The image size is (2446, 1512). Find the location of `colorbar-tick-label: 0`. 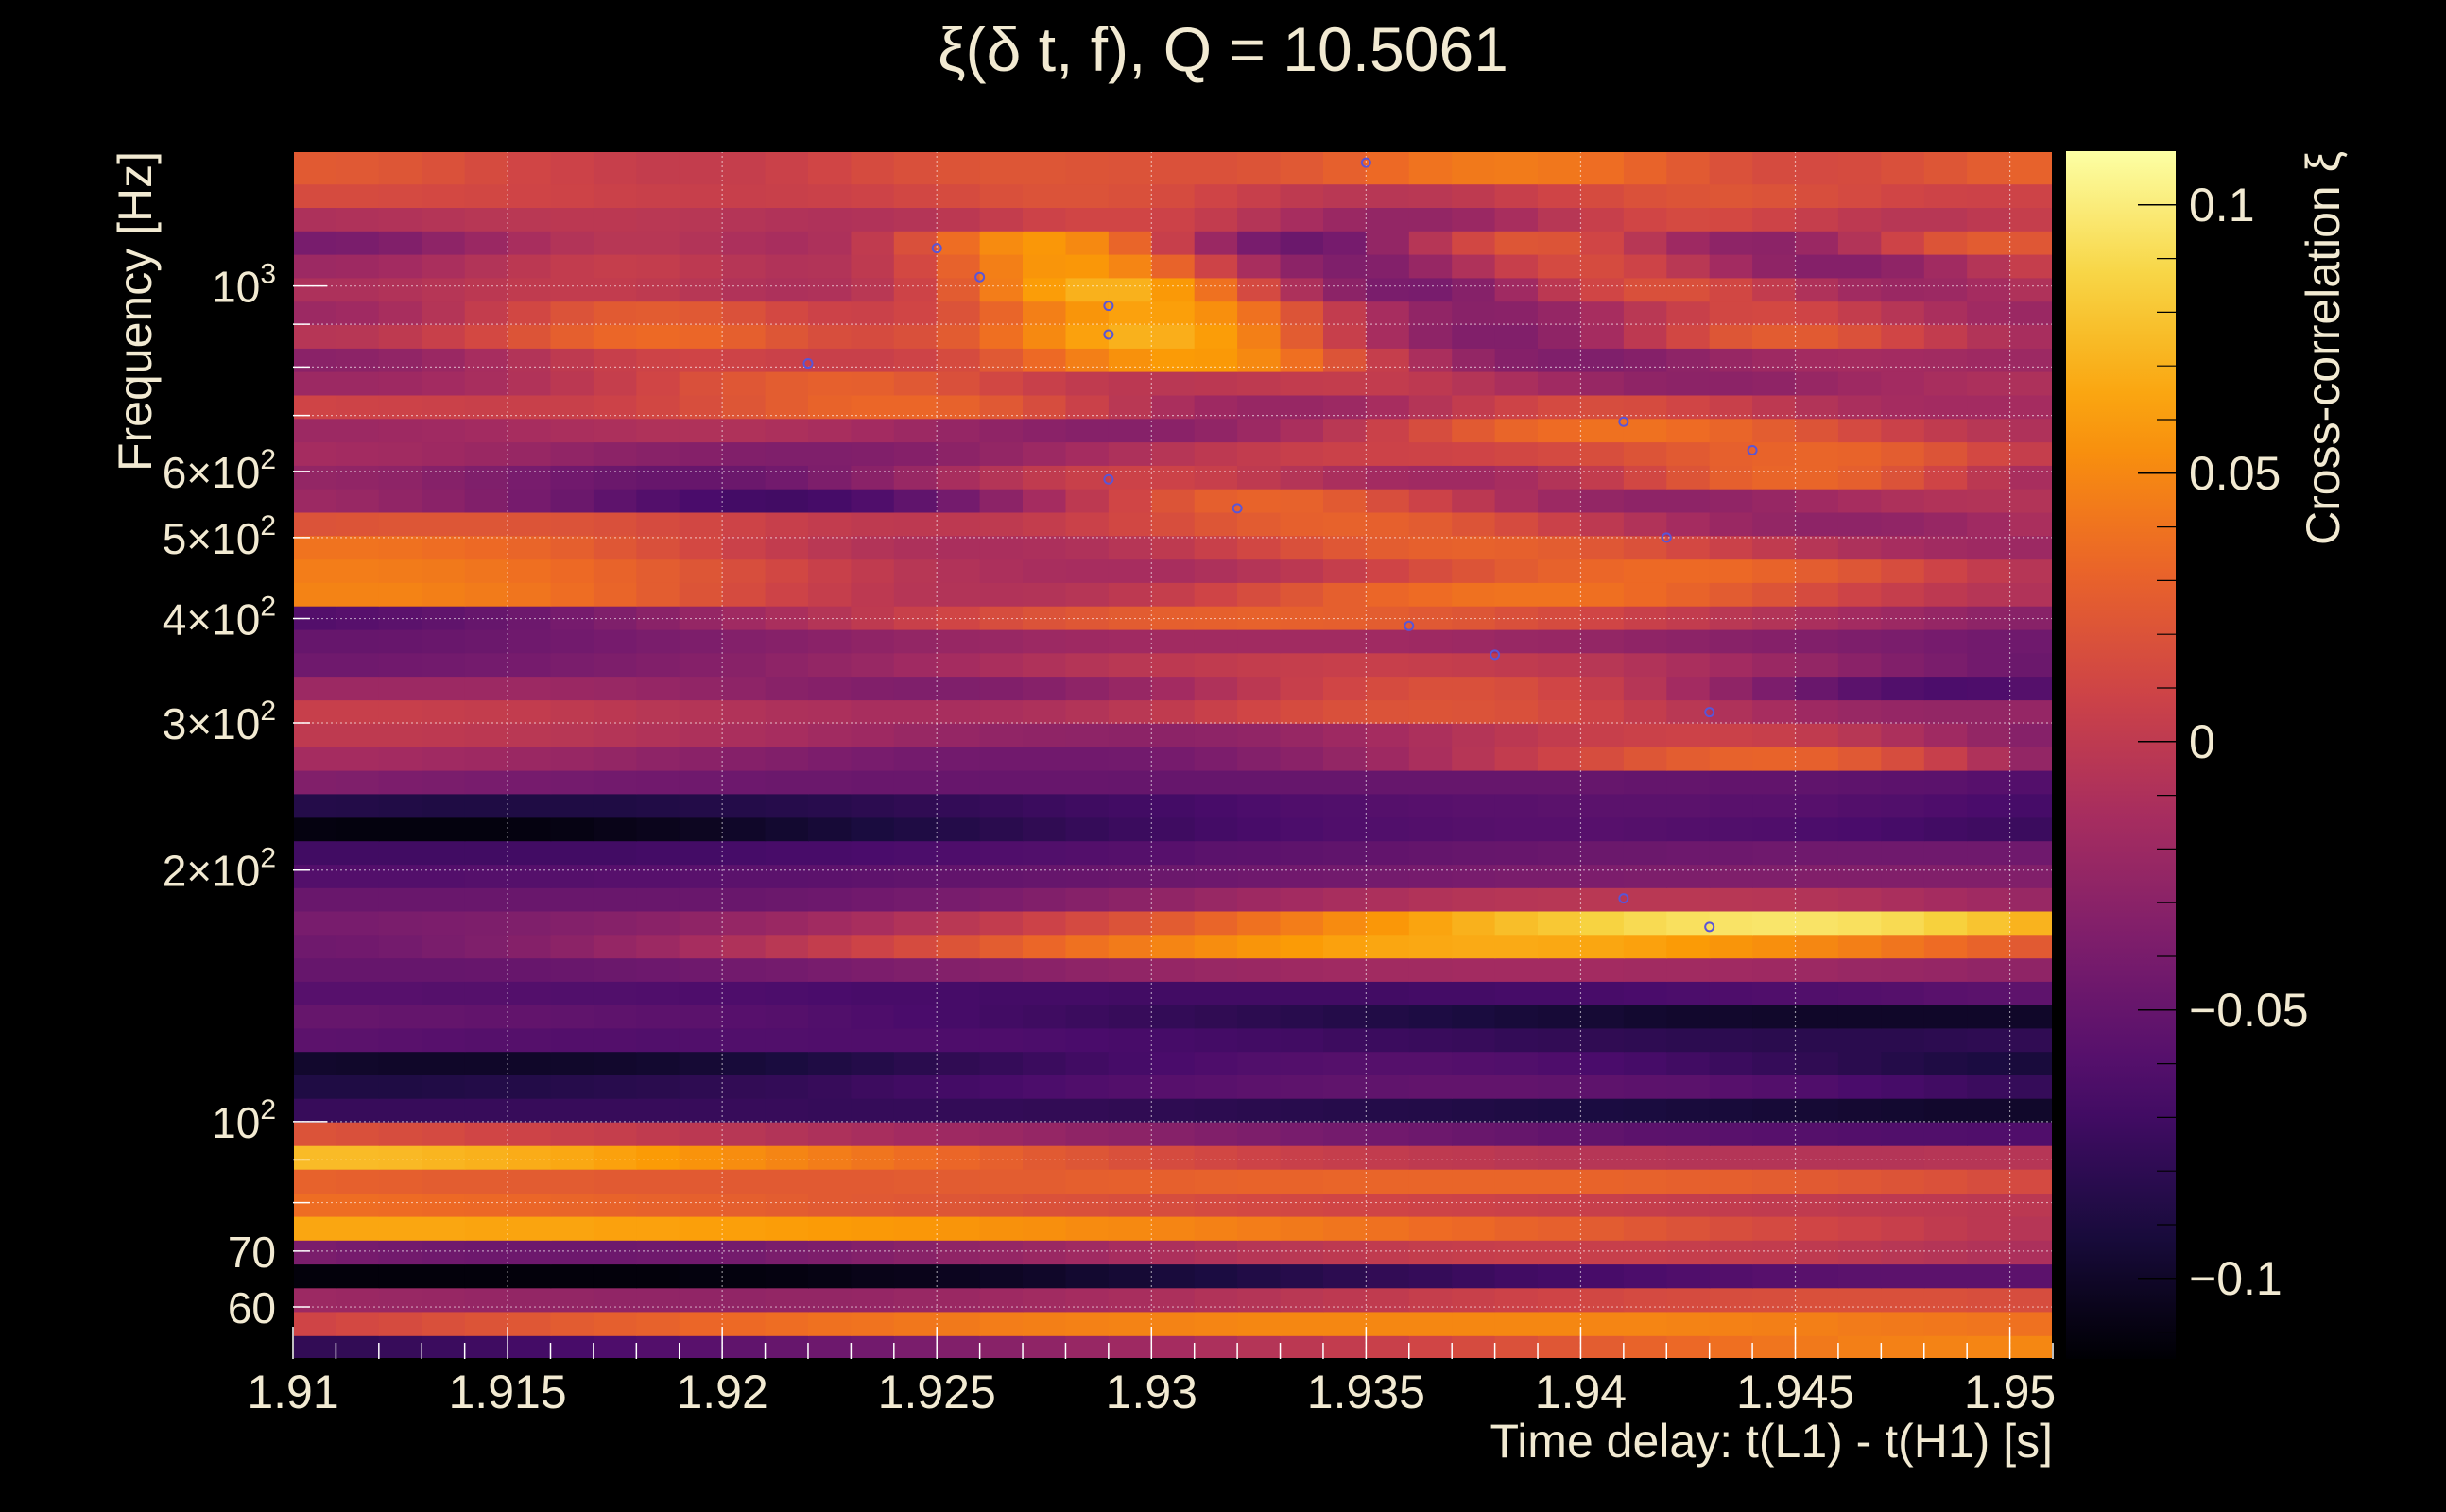

colorbar-tick-label: 0 is located at coordinates (2202, 741).